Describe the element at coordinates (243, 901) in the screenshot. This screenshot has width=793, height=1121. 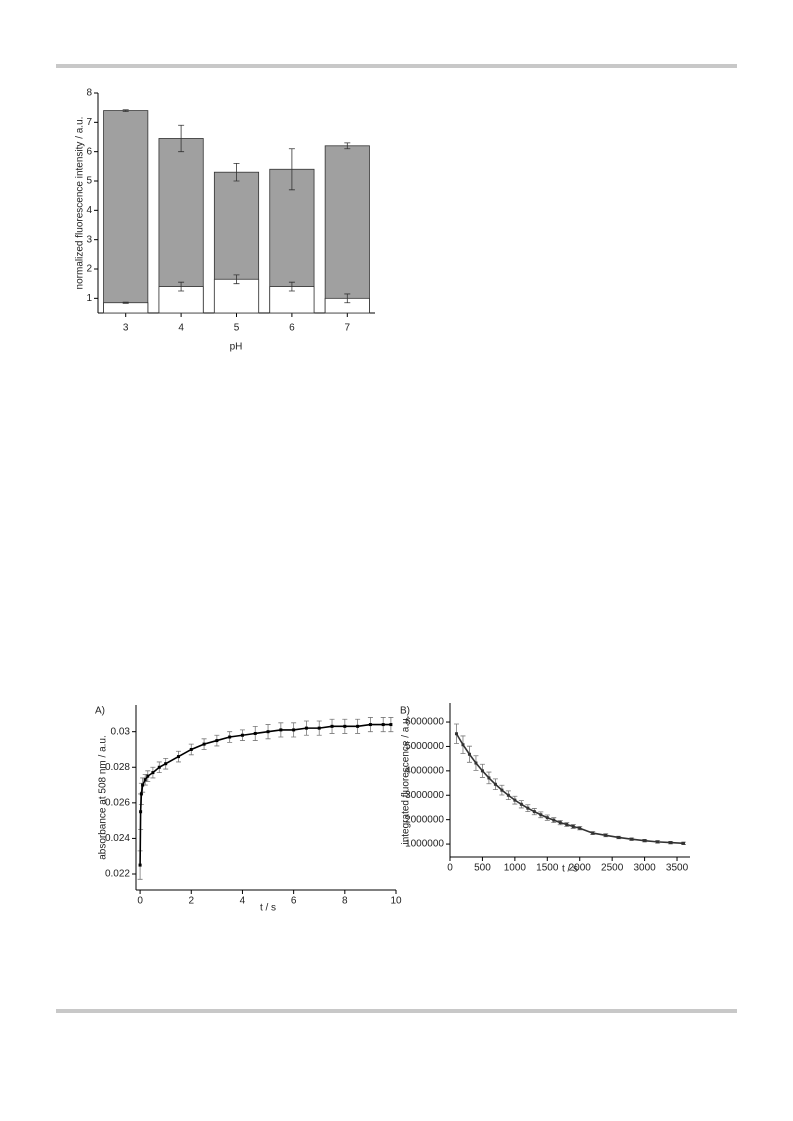
I see `x-tick-label: 4` at that location.